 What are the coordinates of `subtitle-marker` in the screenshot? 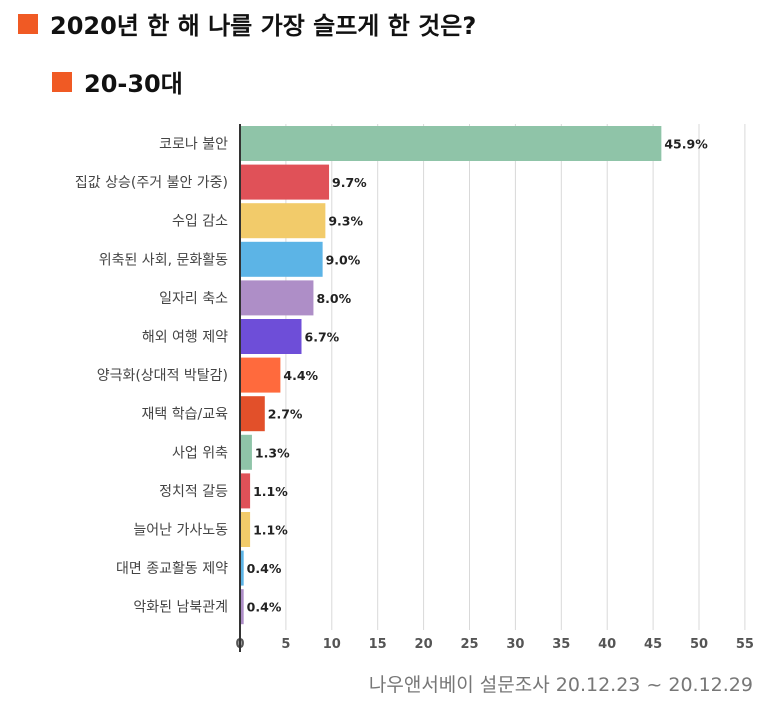 It's located at (62, 82).